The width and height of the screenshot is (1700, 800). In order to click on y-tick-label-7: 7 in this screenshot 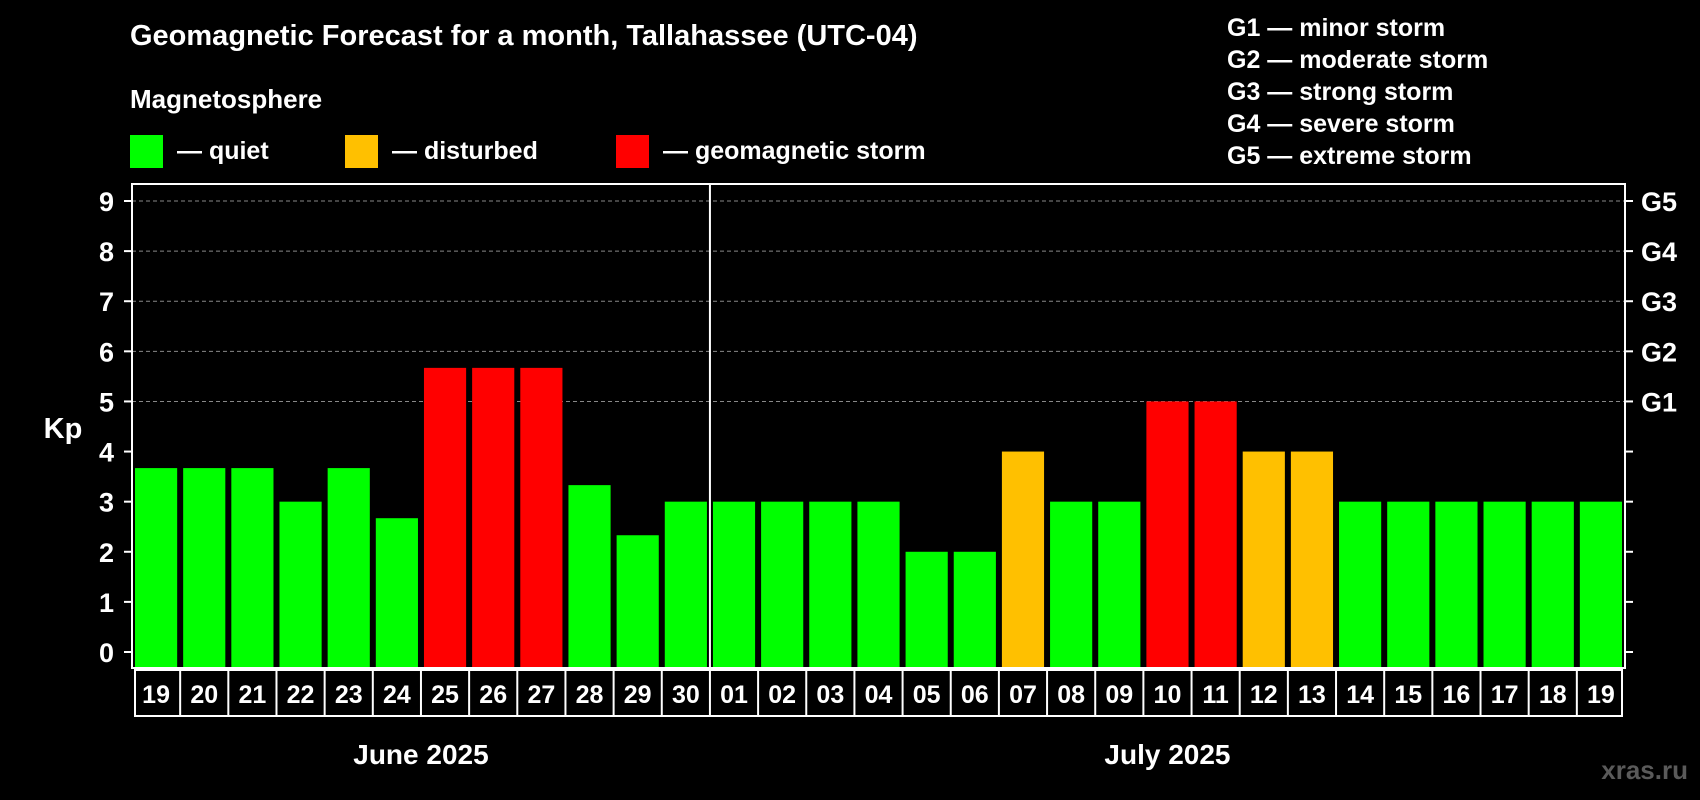, I will do `click(106, 302)`.